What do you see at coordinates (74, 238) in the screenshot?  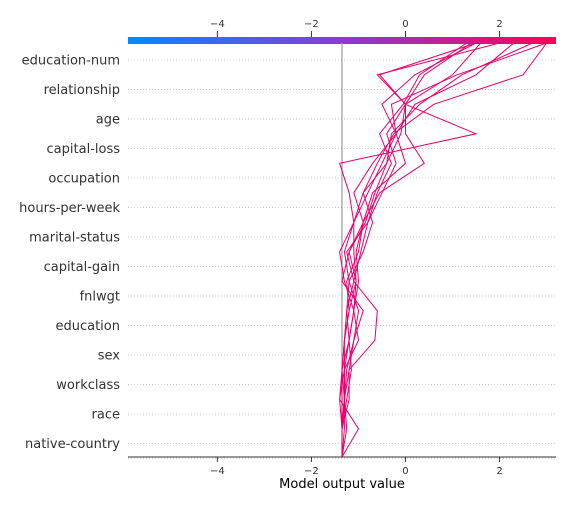 I see `feature-label: marital-status` at bounding box center [74, 238].